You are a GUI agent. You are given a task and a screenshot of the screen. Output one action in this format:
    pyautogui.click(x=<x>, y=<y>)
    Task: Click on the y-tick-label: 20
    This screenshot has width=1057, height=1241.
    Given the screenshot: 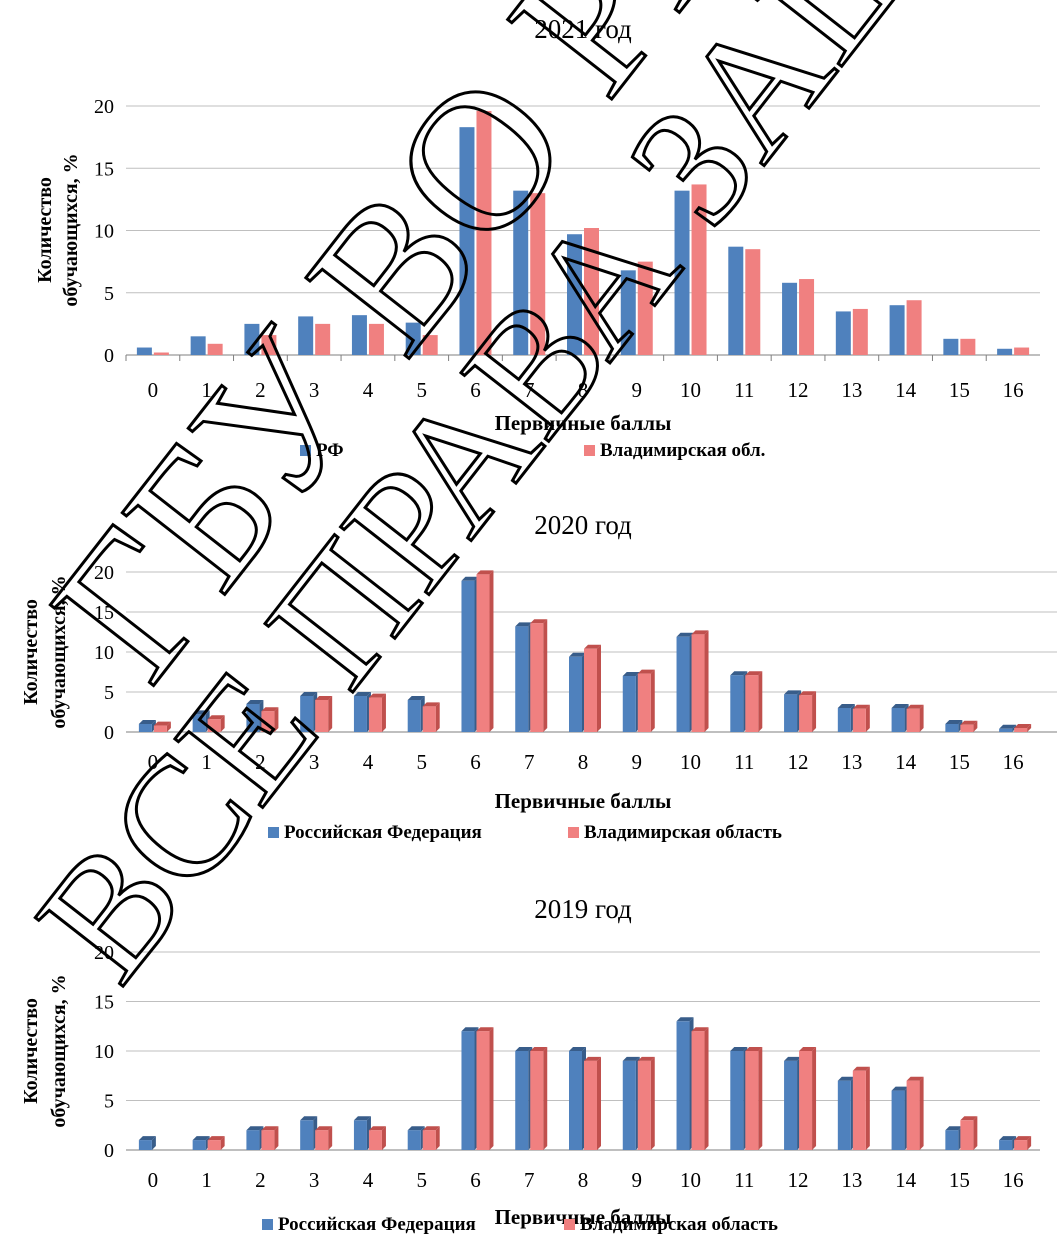 What is the action you would take?
    pyautogui.click(x=104, y=573)
    